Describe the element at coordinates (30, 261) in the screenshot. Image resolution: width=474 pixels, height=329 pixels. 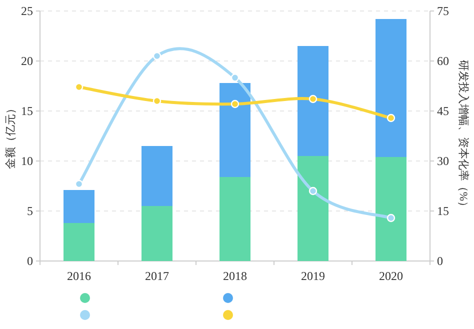
I see `y-tick-label: 0` at that location.